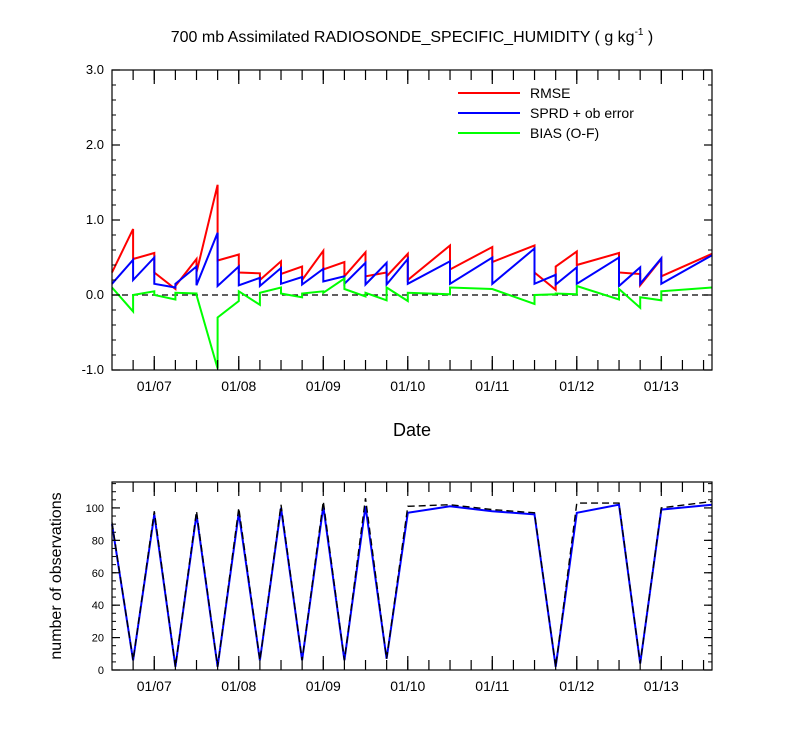  Describe the element at coordinates (412, 322) in the screenshot. I see `top-series-line-bias-o-f` at that location.